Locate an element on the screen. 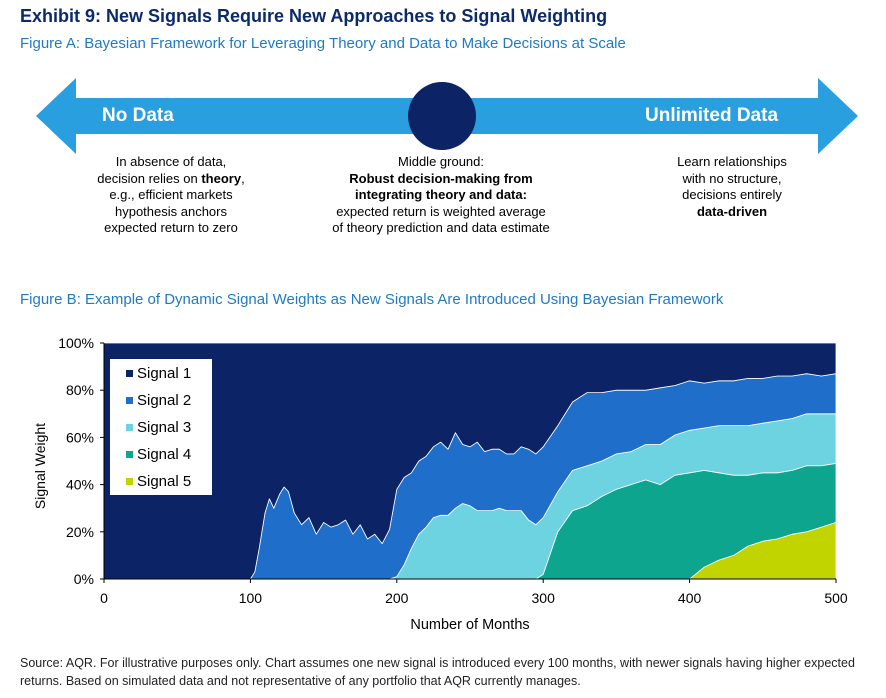 The height and width of the screenshot is (698, 886). legend-label: Signal 4 is located at coordinates (164, 454).